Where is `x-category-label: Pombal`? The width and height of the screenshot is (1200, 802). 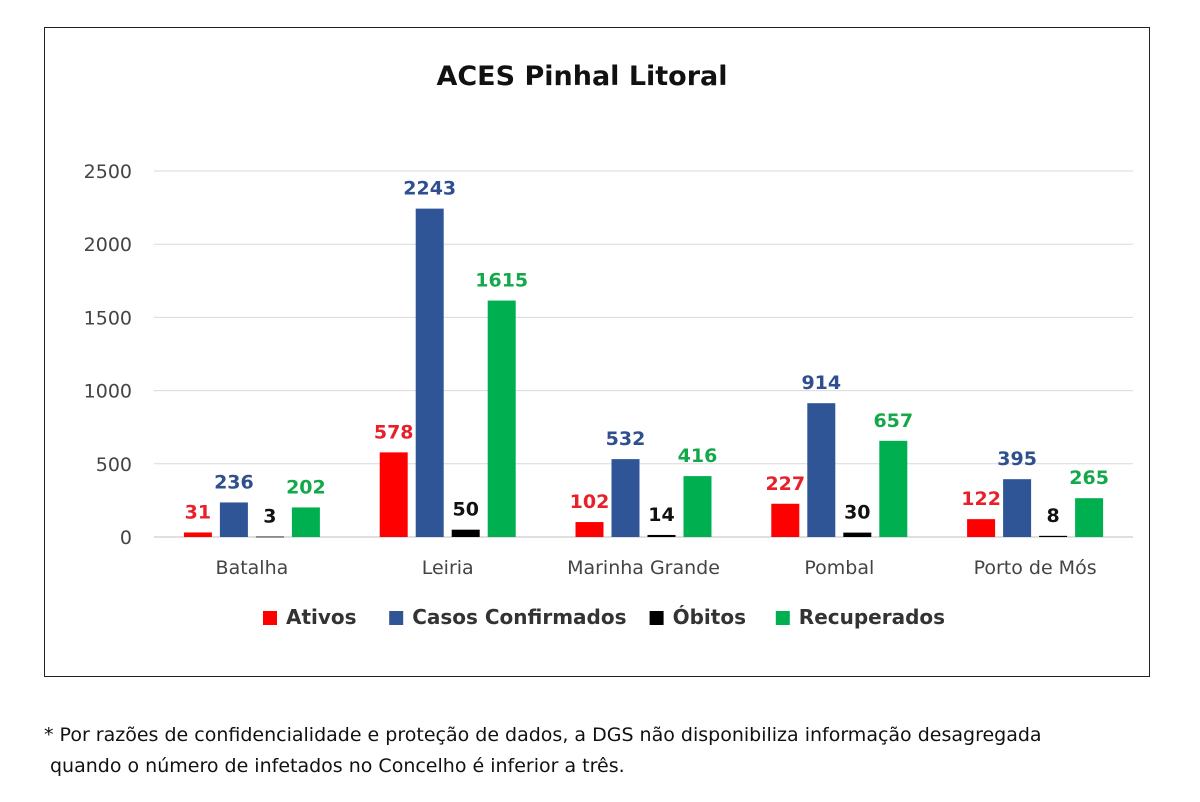
x-category-label: Pombal is located at coordinates (839, 568).